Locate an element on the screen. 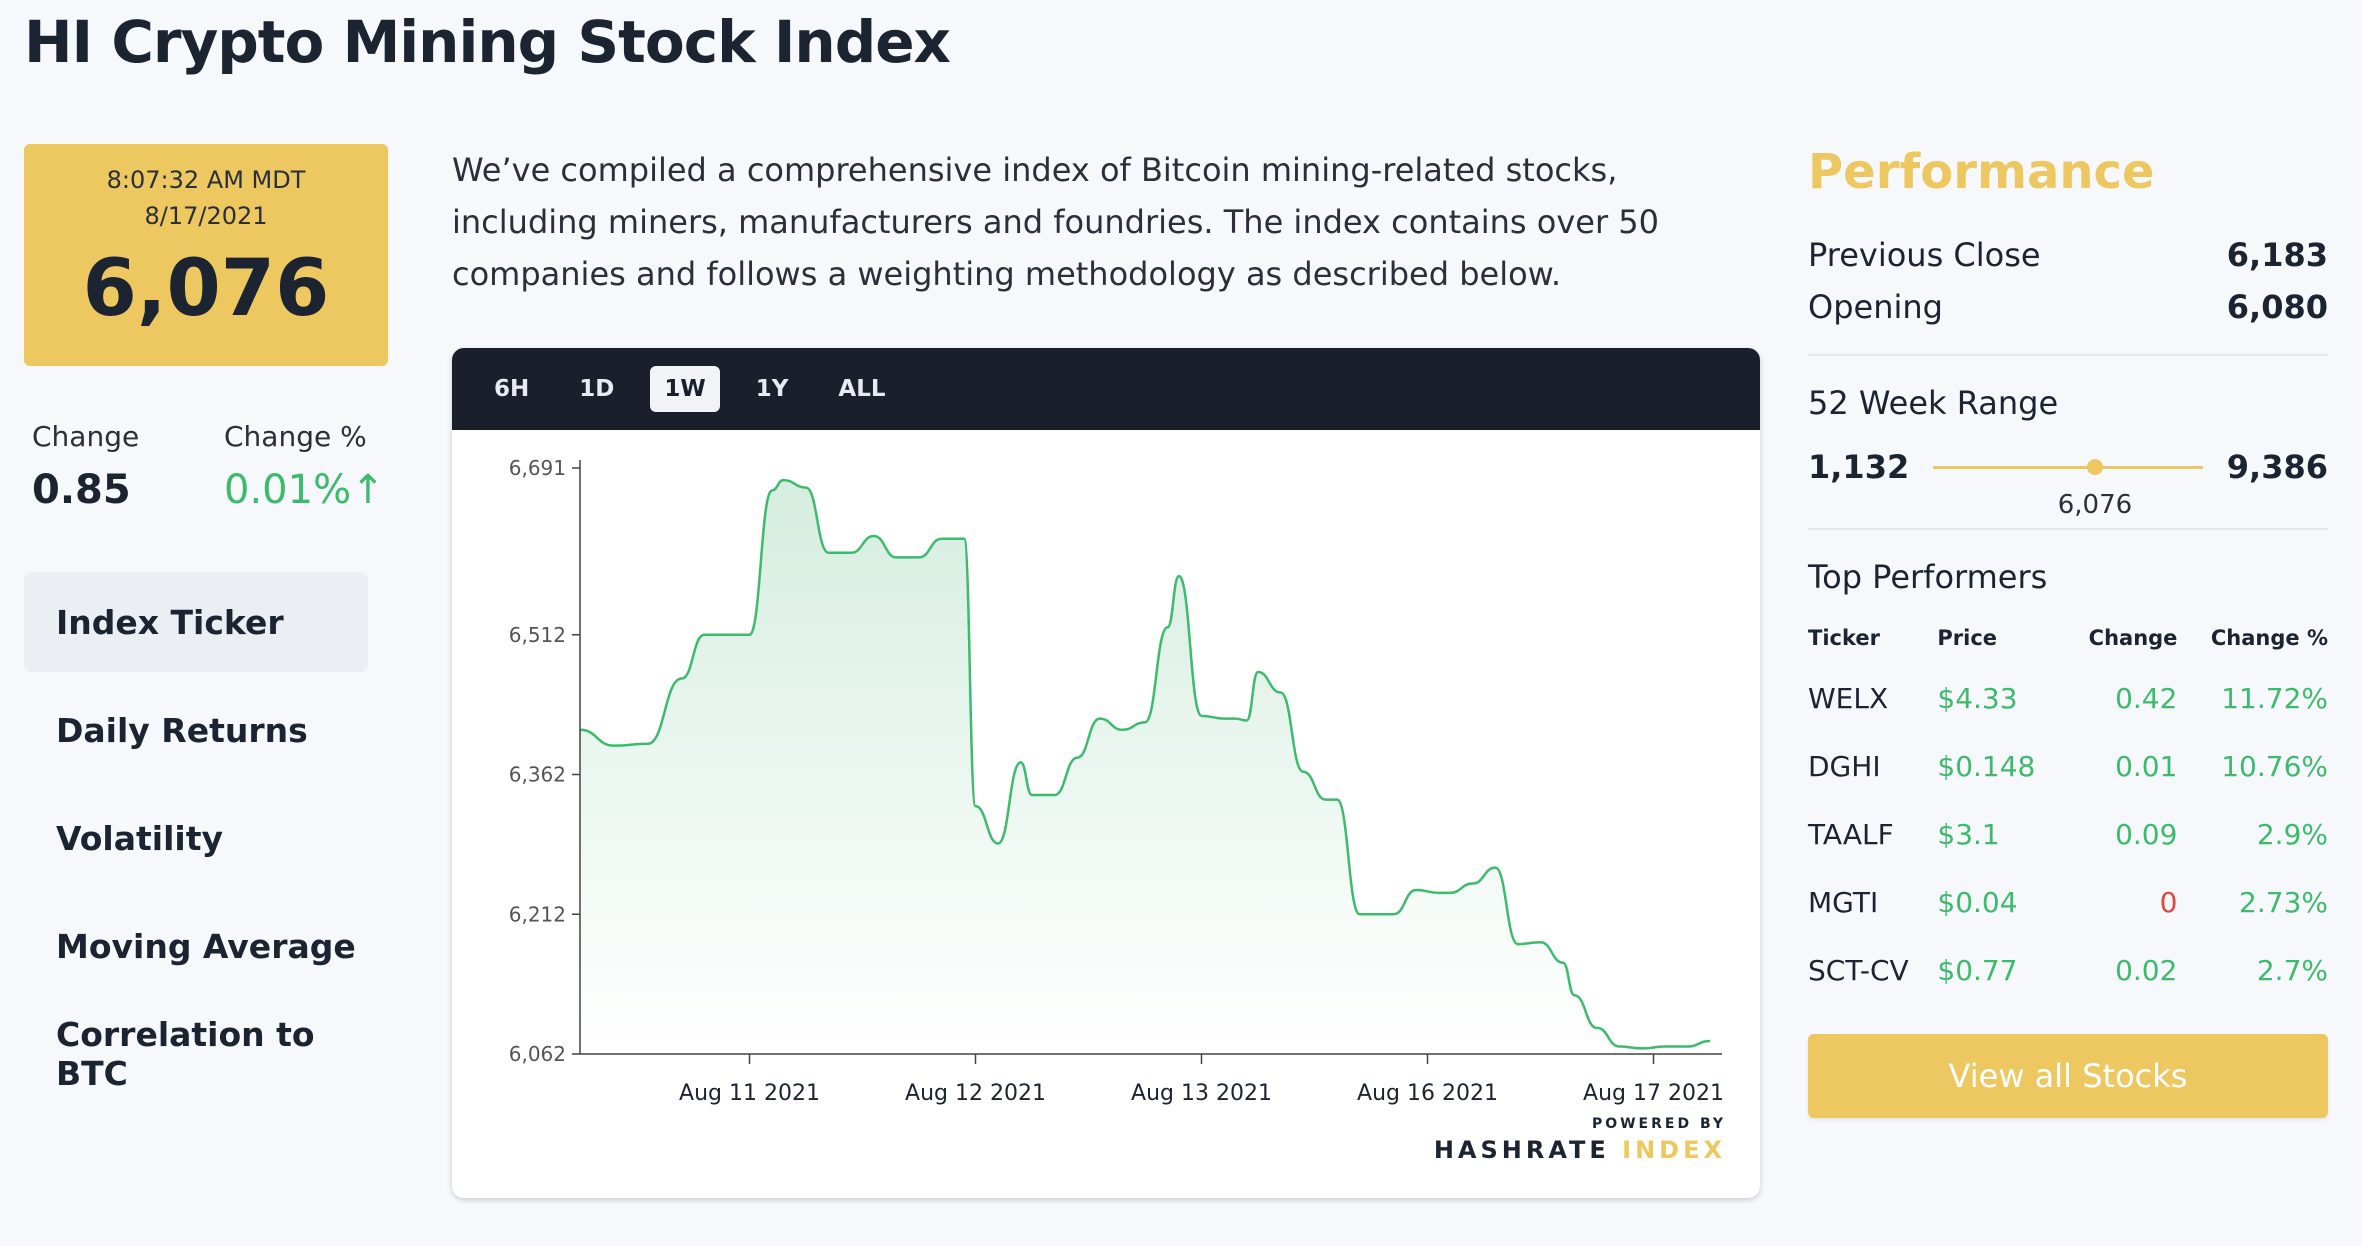 Image resolution: width=2362 pixels, height=1246 pixels. price-cell: $0.148 is located at coordinates (1986, 766).